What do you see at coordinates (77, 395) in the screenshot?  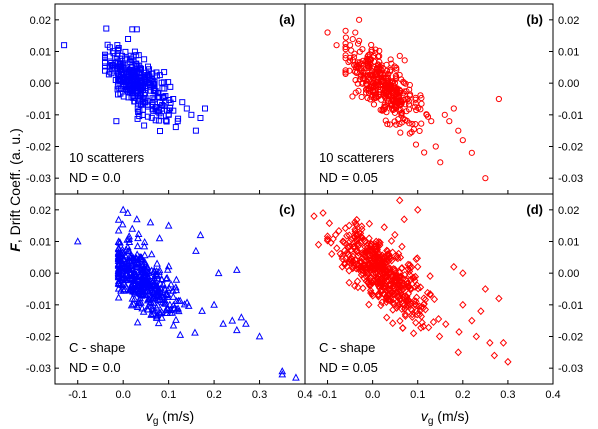 I see `x-tick-label: -0.1` at bounding box center [77, 395].